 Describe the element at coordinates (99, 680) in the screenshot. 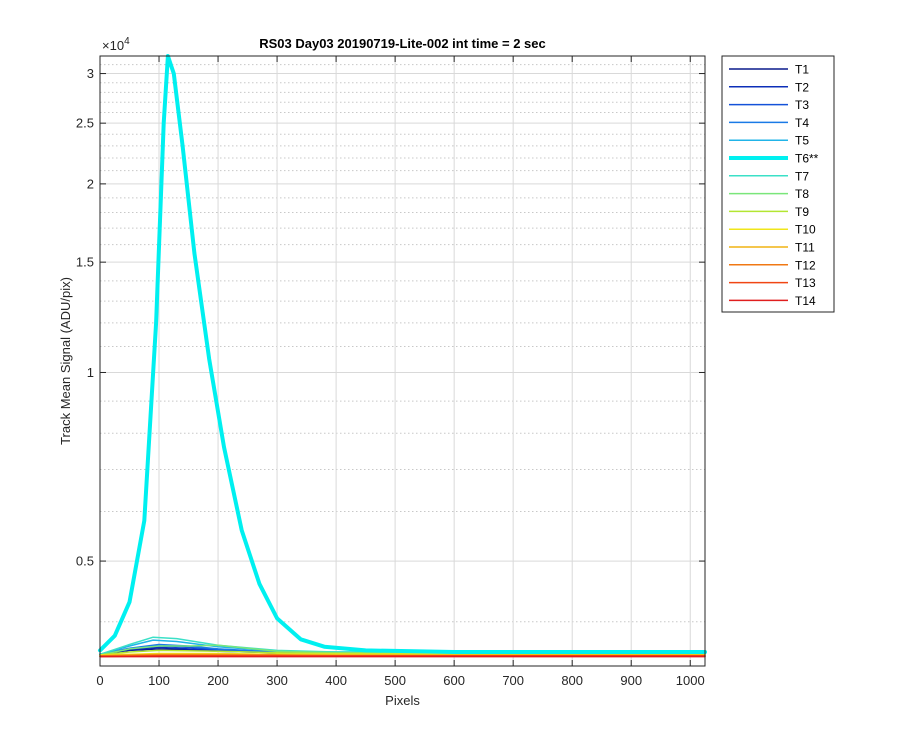

I see `x-tick-label: 0` at that location.